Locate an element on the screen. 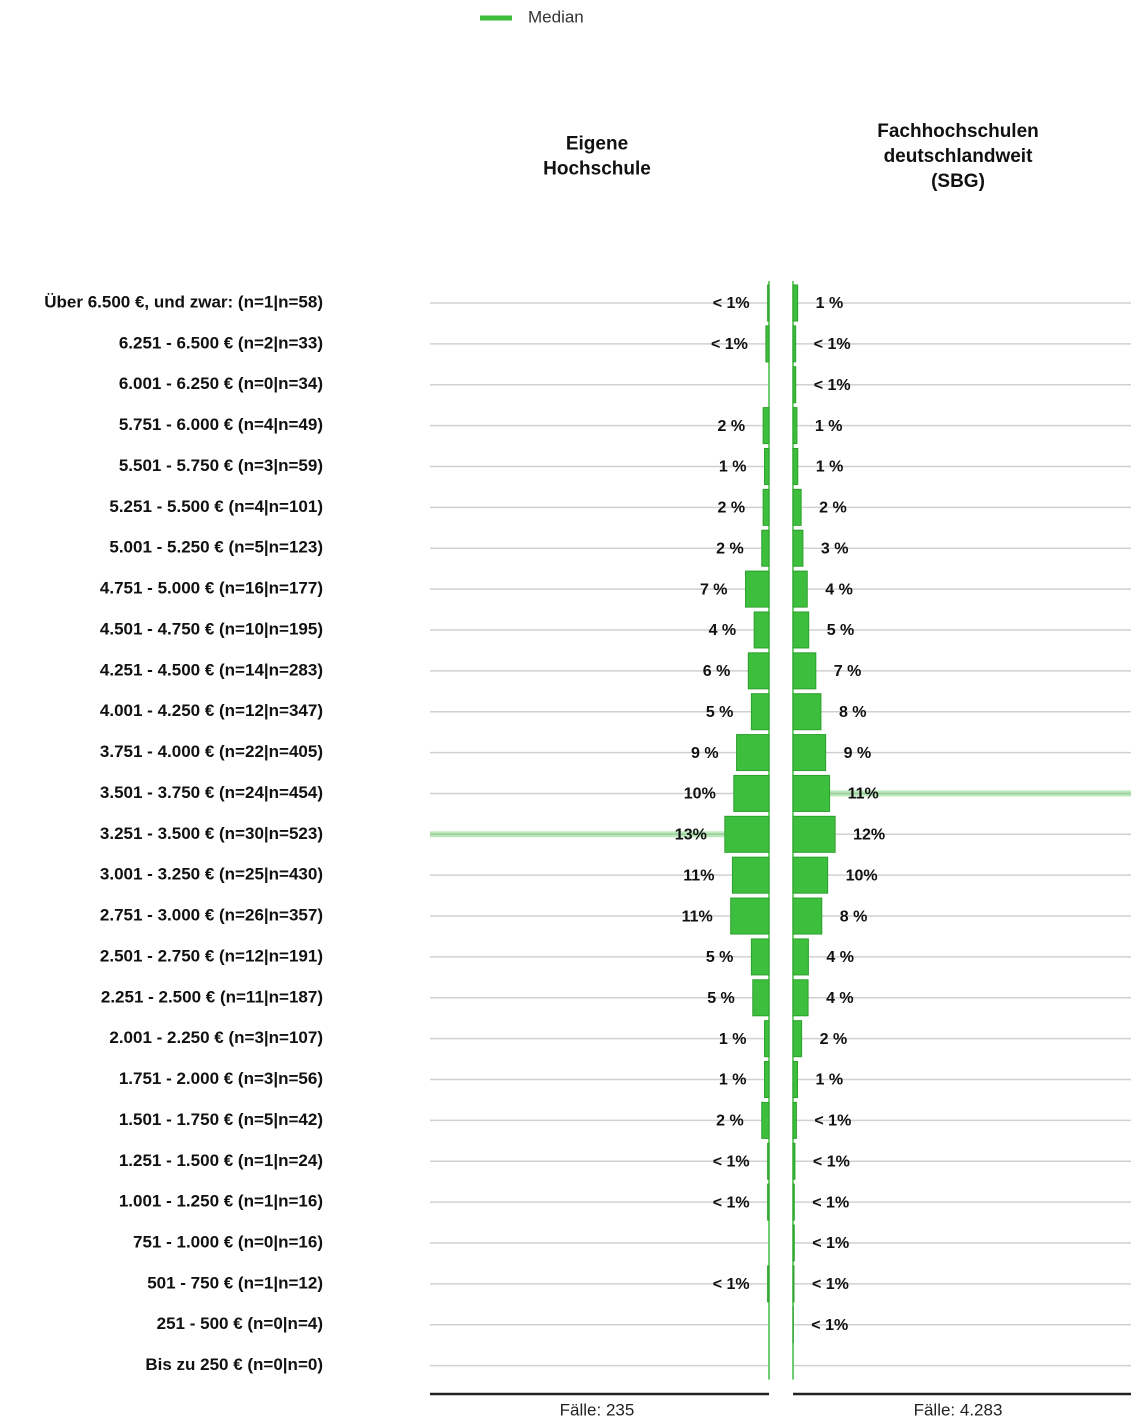 The image size is (1131, 1421). category-label: 751 - 1.000 € (n=0|n=16) is located at coordinates (228, 1241).